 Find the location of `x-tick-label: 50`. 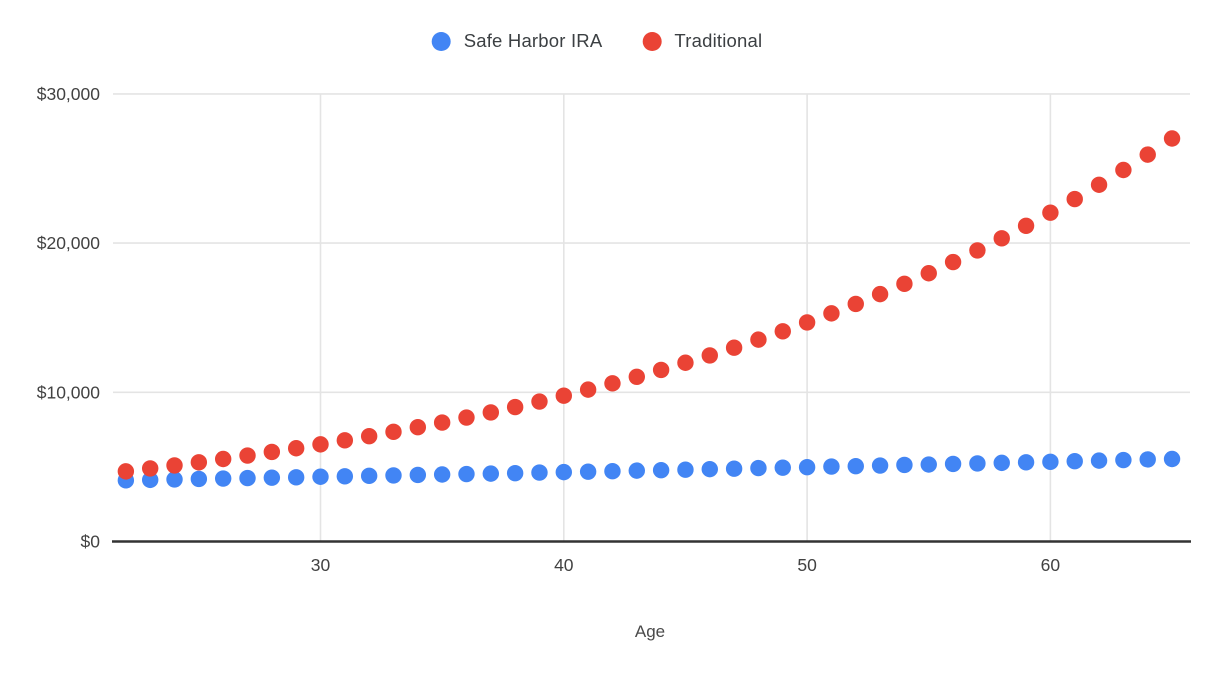

x-tick-label: 50 is located at coordinates (807, 565).